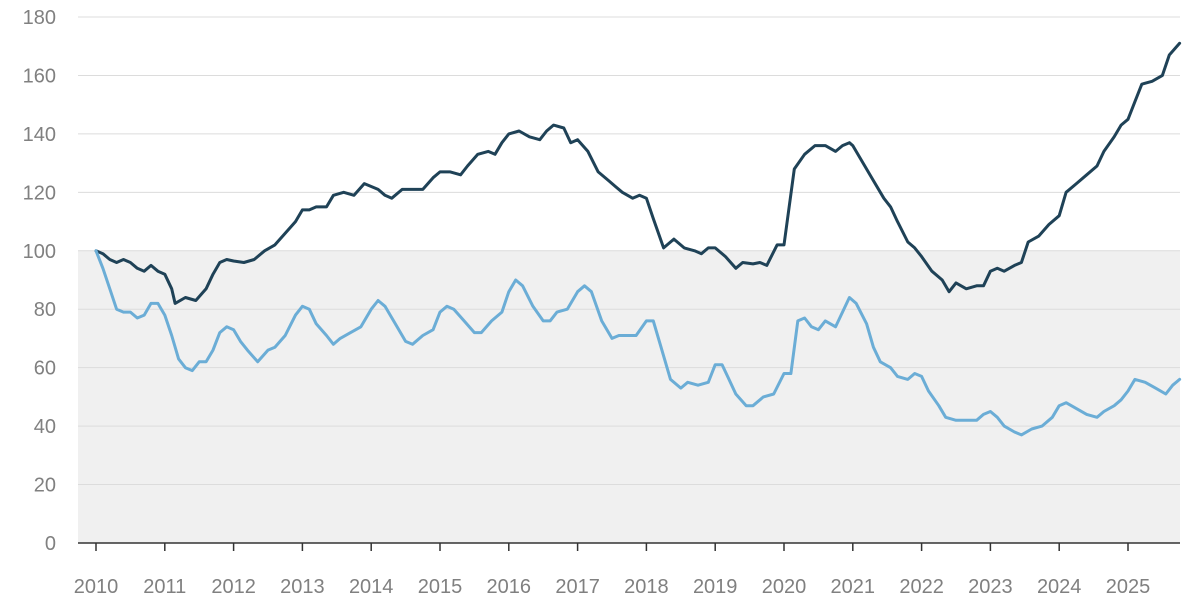 The image size is (1183, 599). I want to click on x-tick-label-2023: 2023, so click(990, 587).